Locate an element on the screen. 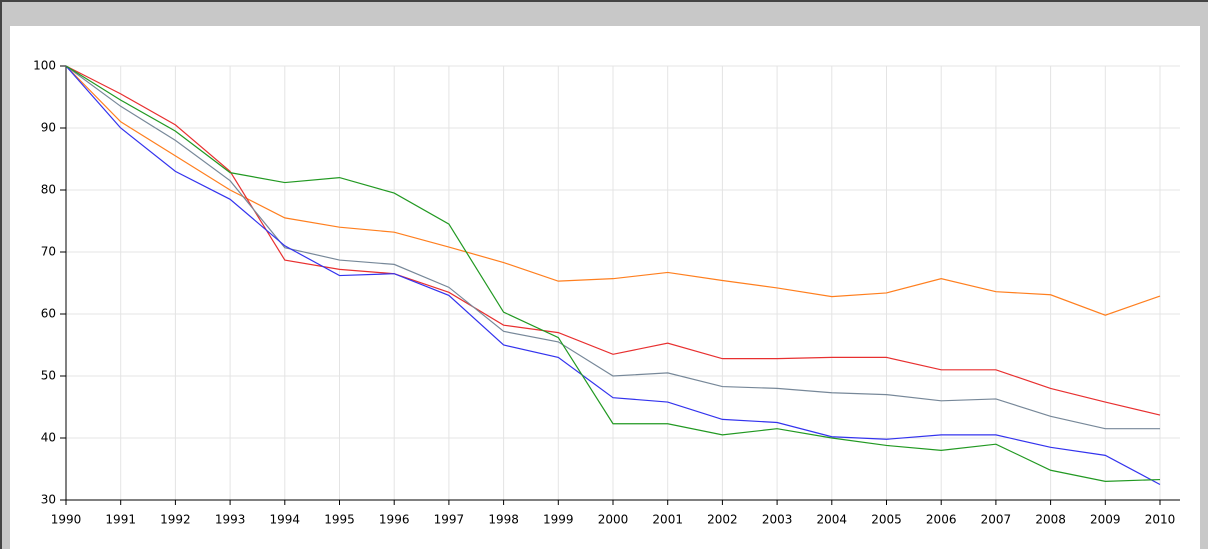 The width and height of the screenshot is (1208, 549). y-tick-label: 50 is located at coordinates (48, 376).